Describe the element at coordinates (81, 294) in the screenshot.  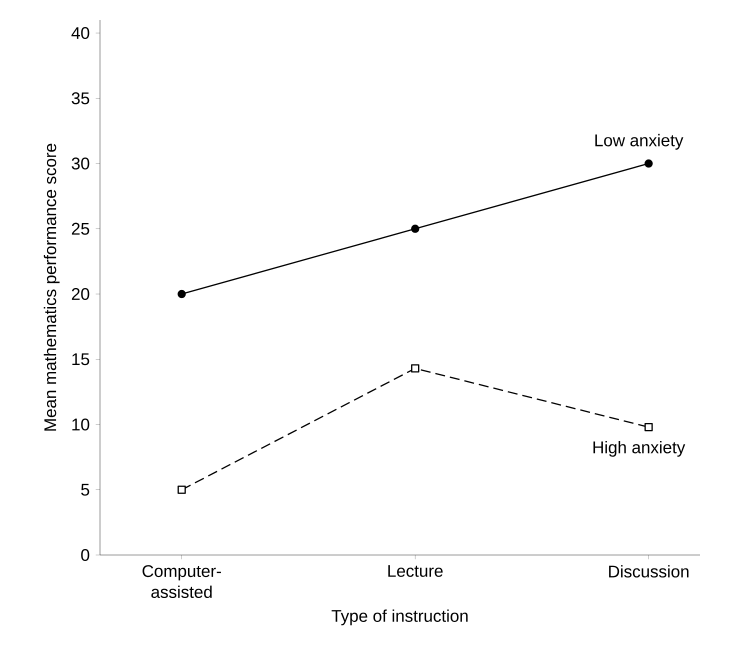
I see `y-tick-label: 20` at that location.